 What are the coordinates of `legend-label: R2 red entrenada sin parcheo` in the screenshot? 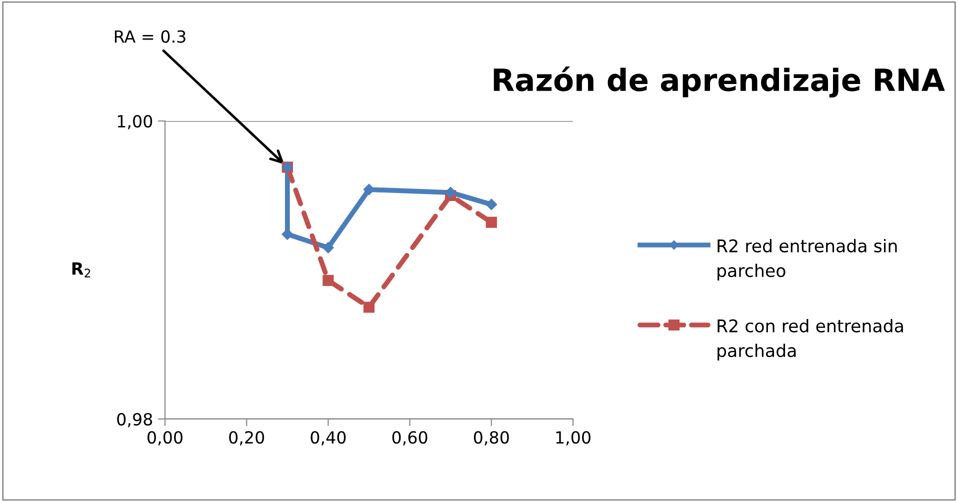 It's located at (807, 260).